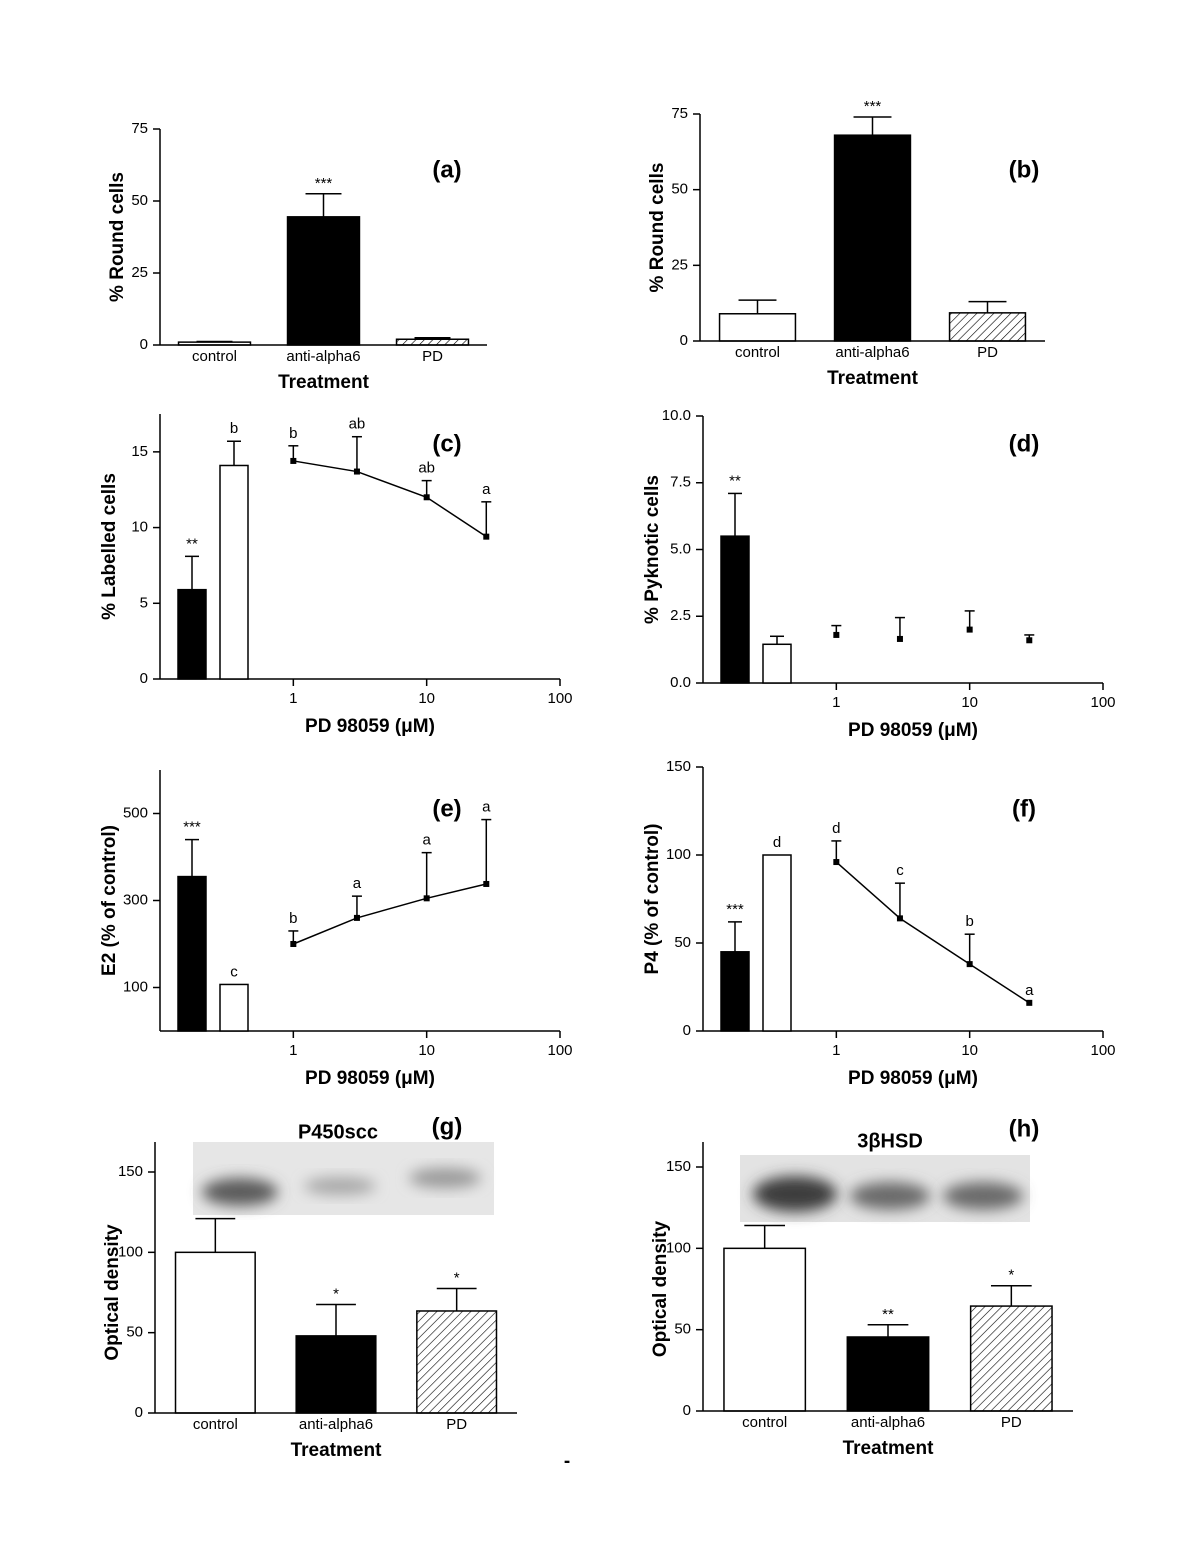 The image size is (1200, 1553). I want to click on y-axis-label: P4 (% of control), so click(652, 899).